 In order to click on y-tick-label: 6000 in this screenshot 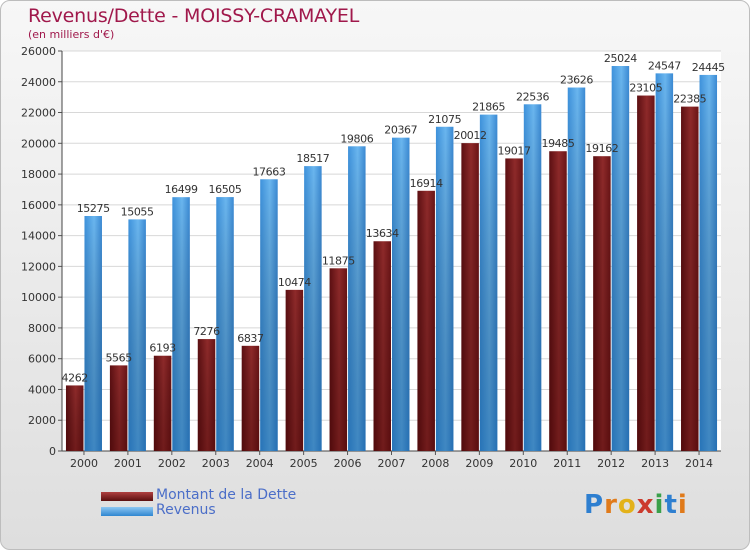, I will do `click(42, 359)`.